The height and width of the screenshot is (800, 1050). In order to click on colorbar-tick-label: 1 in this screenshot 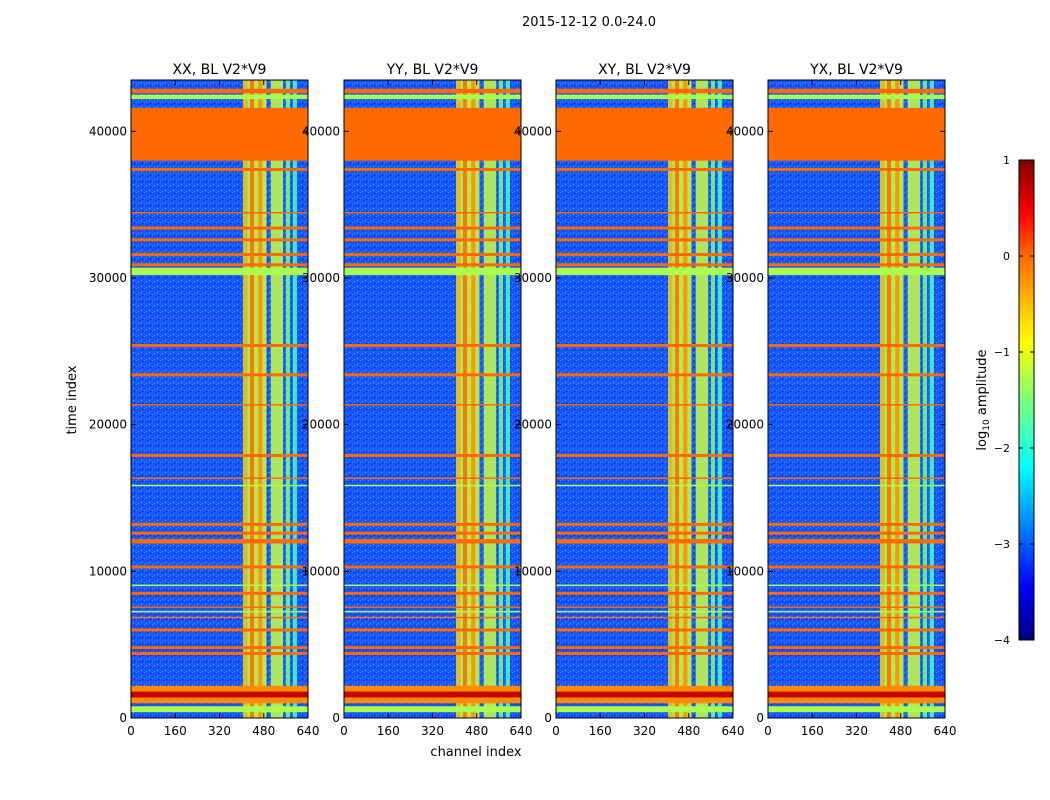, I will do `click(1006, 160)`.